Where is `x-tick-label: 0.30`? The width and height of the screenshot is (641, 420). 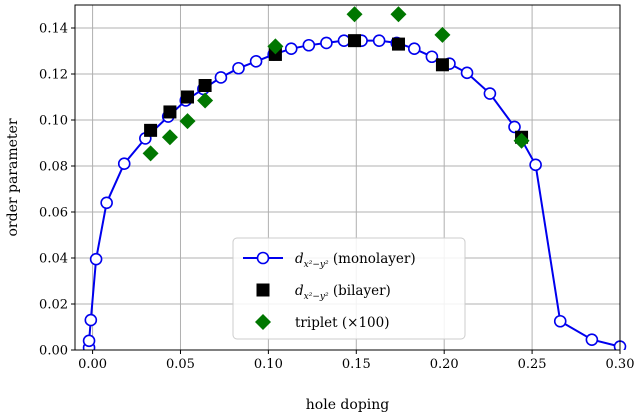 x-tick-label: 0.30 is located at coordinates (620, 364).